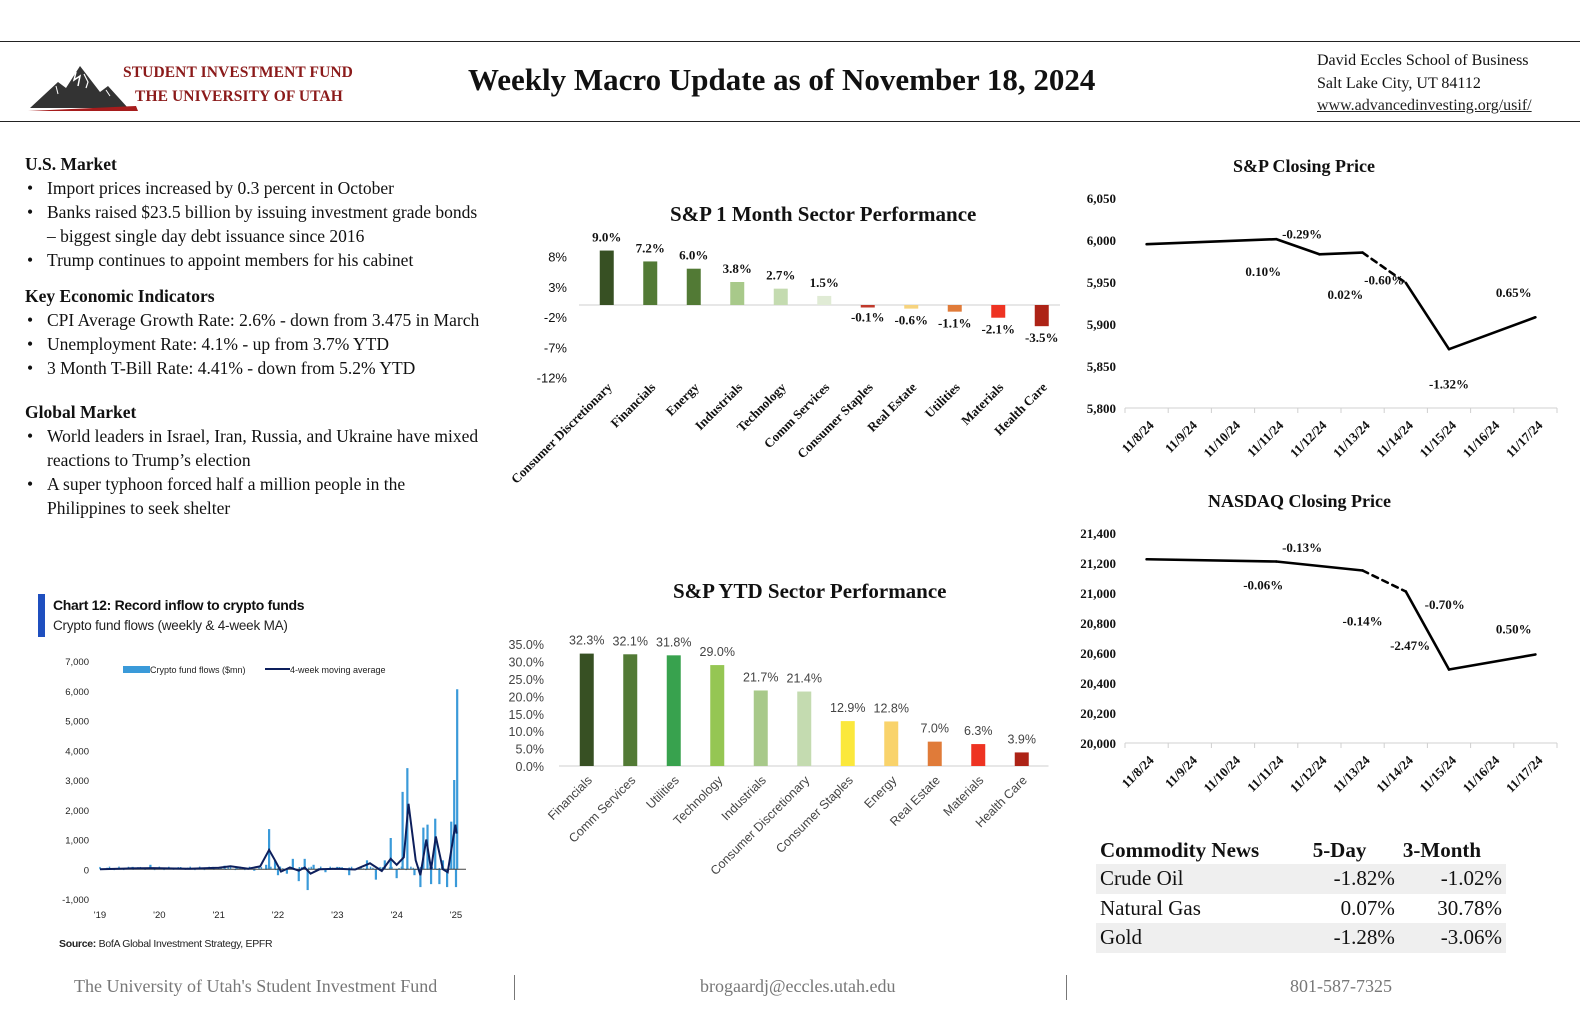  Describe the element at coordinates (561, 432) in the screenshot. I see `x-tick-label: Consumer Discretionary` at that location.